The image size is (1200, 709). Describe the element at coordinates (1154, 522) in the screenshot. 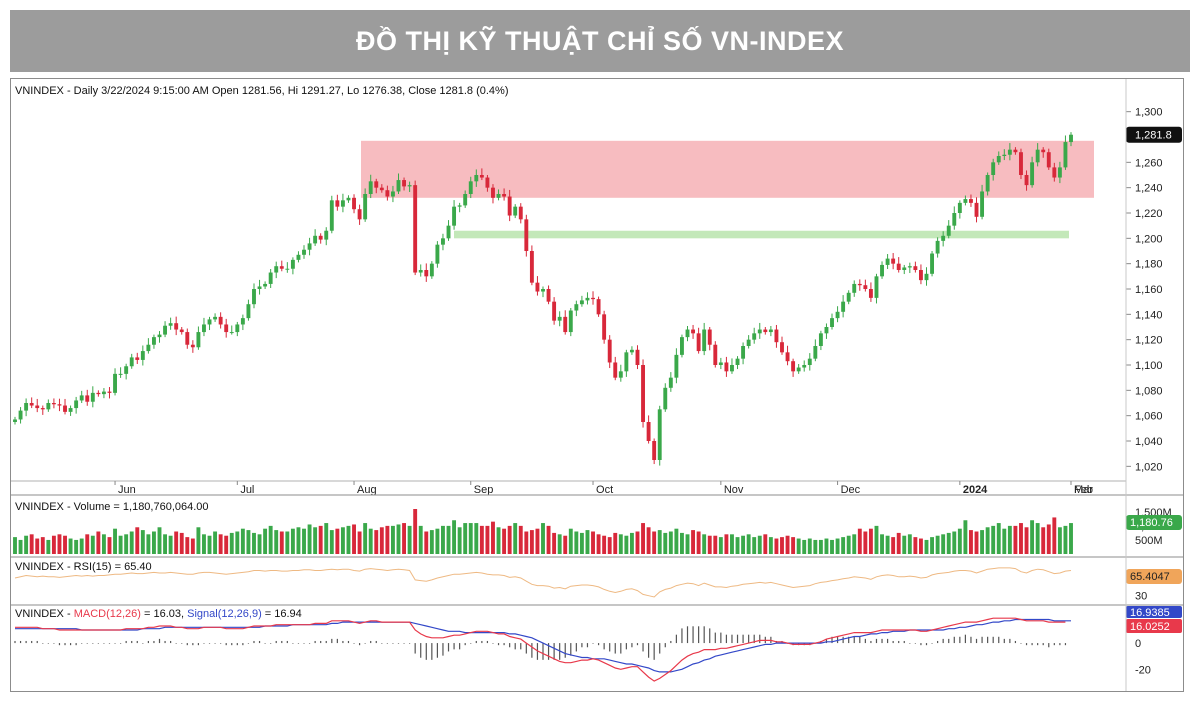

I see `volume-last-tag: 1,180.76` at that location.